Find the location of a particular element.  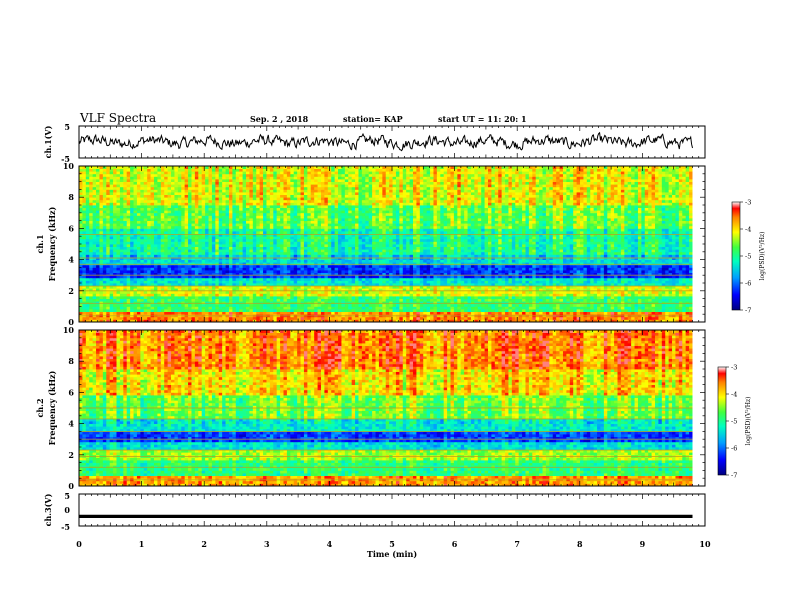

ch1-ytick-bottom: -5 is located at coordinates (65, 159).